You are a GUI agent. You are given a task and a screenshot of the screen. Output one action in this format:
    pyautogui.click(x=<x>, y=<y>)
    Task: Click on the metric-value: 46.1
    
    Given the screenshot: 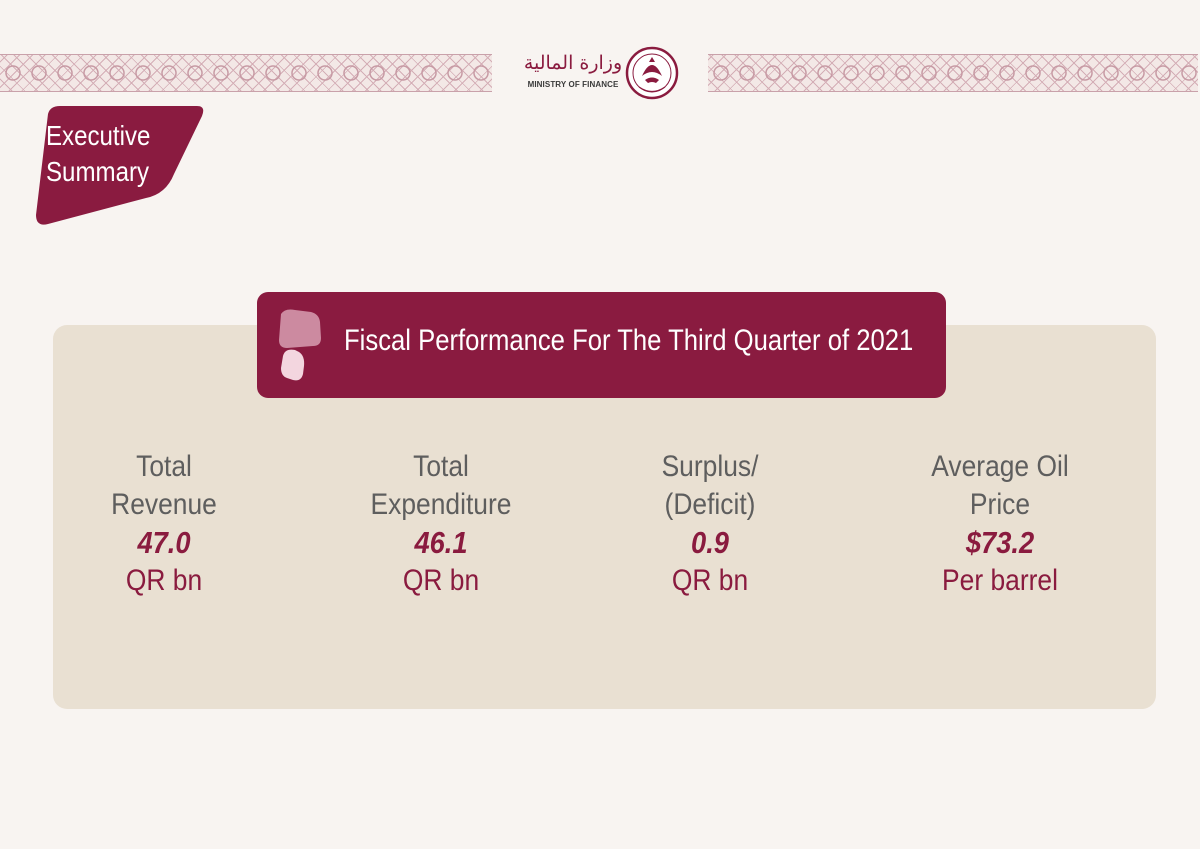 What is the action you would take?
    pyautogui.click(x=441, y=542)
    